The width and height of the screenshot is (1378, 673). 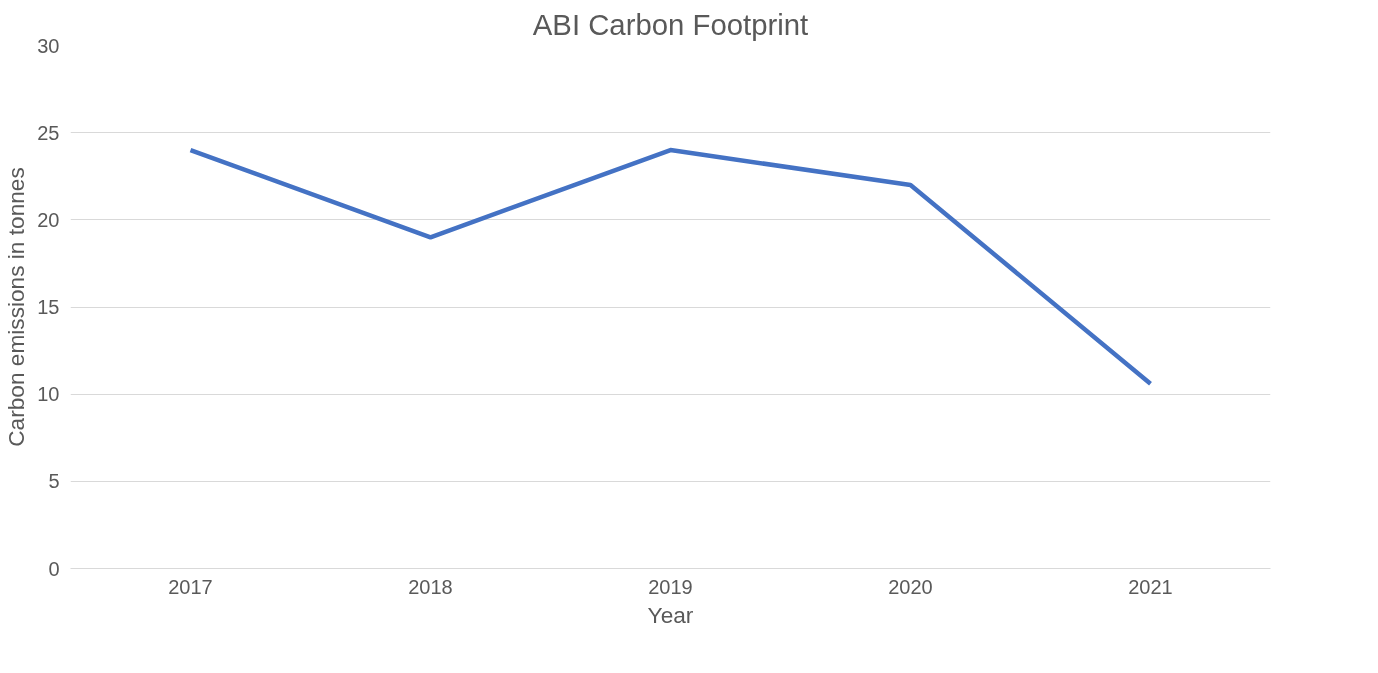 I want to click on x-tick-label: 2017, so click(x=190, y=586).